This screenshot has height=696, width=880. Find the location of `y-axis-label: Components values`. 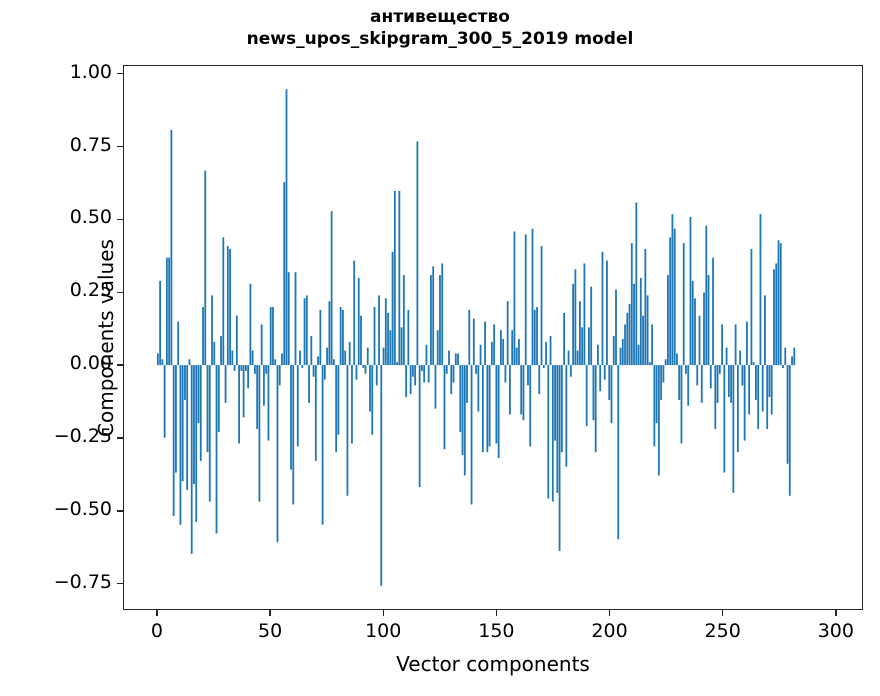

y-axis-label: Components values is located at coordinates (105, 337).